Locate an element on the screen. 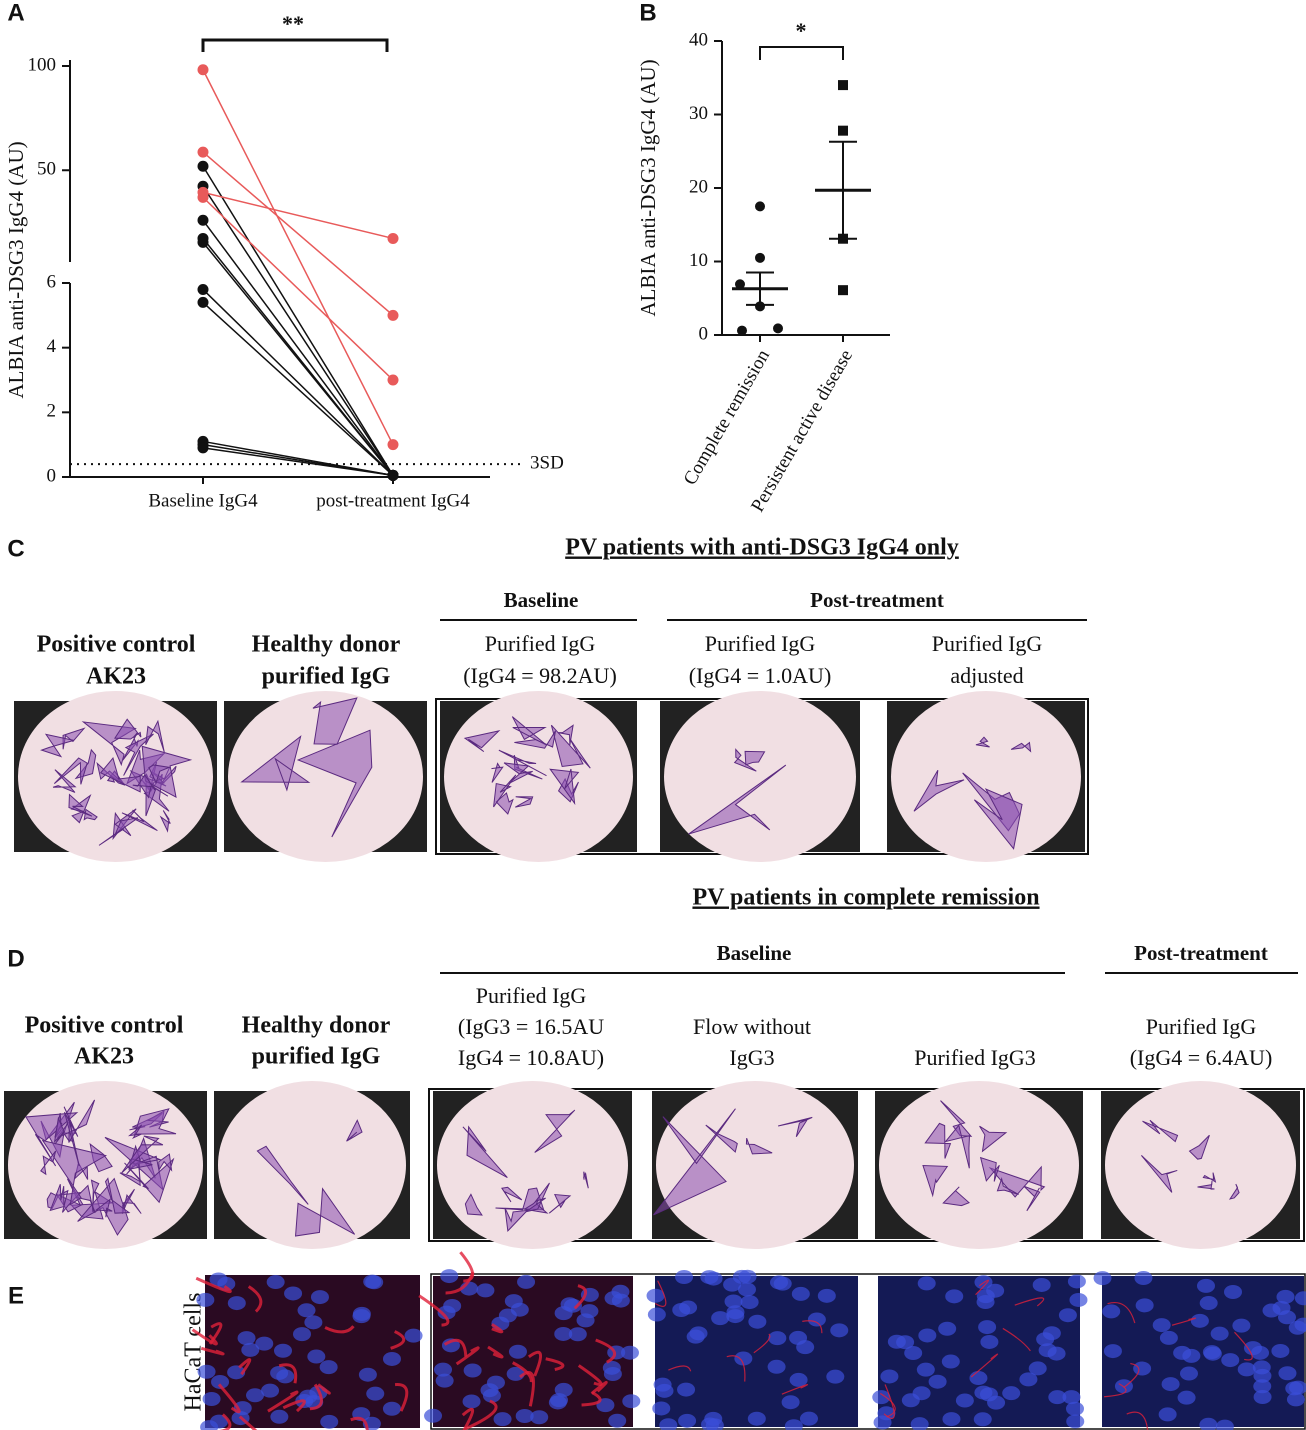  label: 30 is located at coordinates (698, 113).